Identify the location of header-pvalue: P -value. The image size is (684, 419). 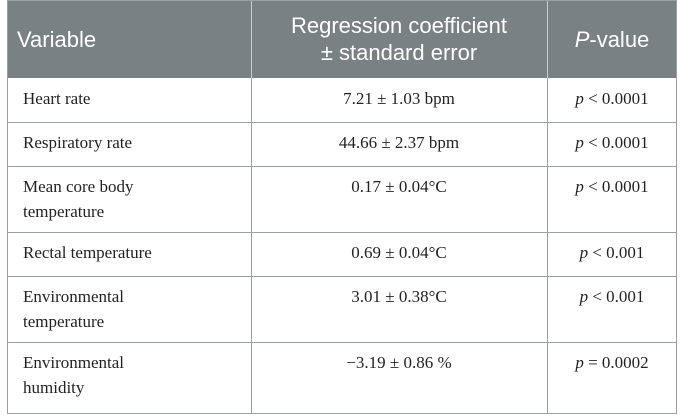
(612, 39).